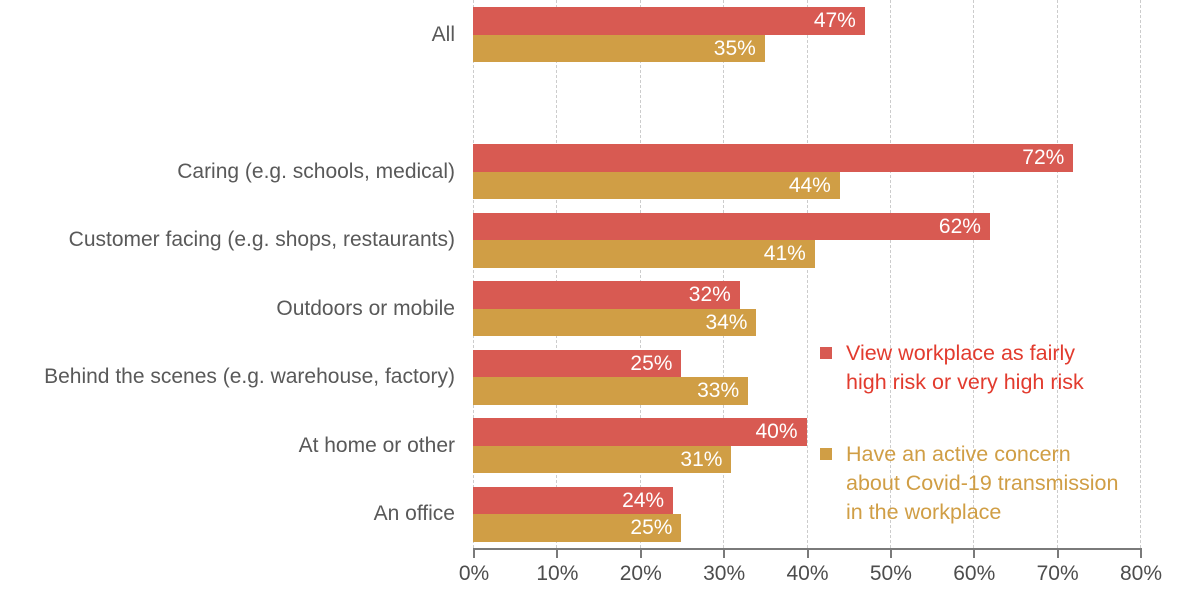 This screenshot has height=601, width=1200. I want to click on bar-active-concern: 31%, so click(602, 459).